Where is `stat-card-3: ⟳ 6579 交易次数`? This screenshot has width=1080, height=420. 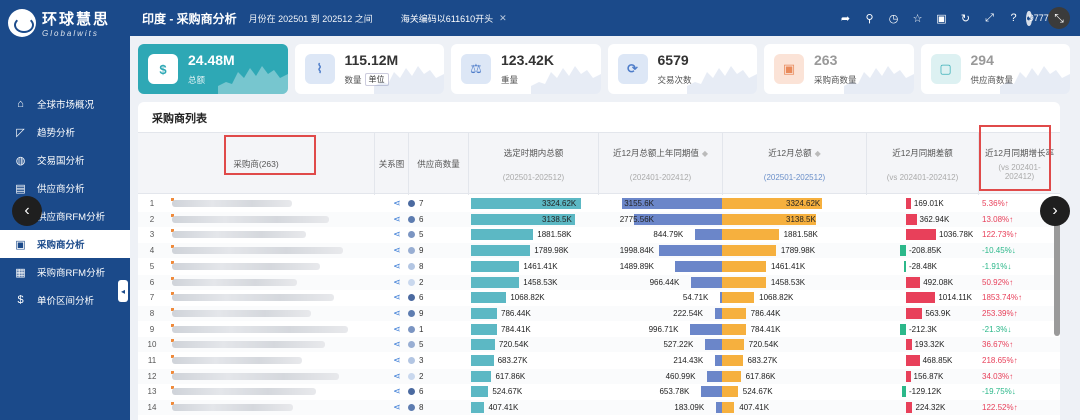
stat-card-3: ⟳ 6579 交易次数 is located at coordinates (682, 69).